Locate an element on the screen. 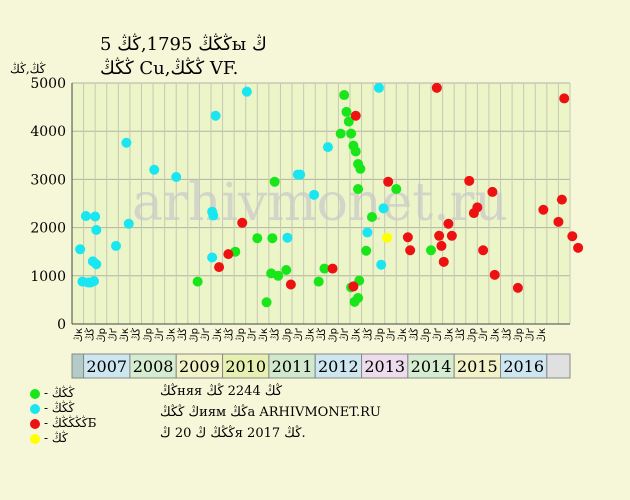 This screenshot has width=630, height=500. year-label: 2007 is located at coordinates (106, 366).